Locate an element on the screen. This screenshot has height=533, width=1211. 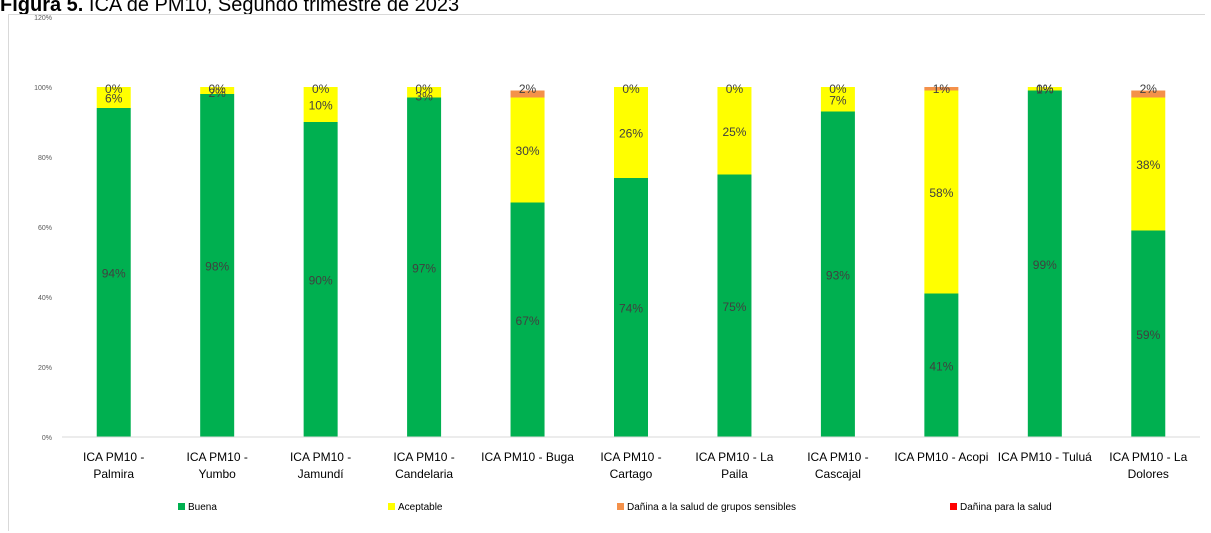
x-tick-label: ICA PM10 - Acopi is located at coordinates (941, 457).